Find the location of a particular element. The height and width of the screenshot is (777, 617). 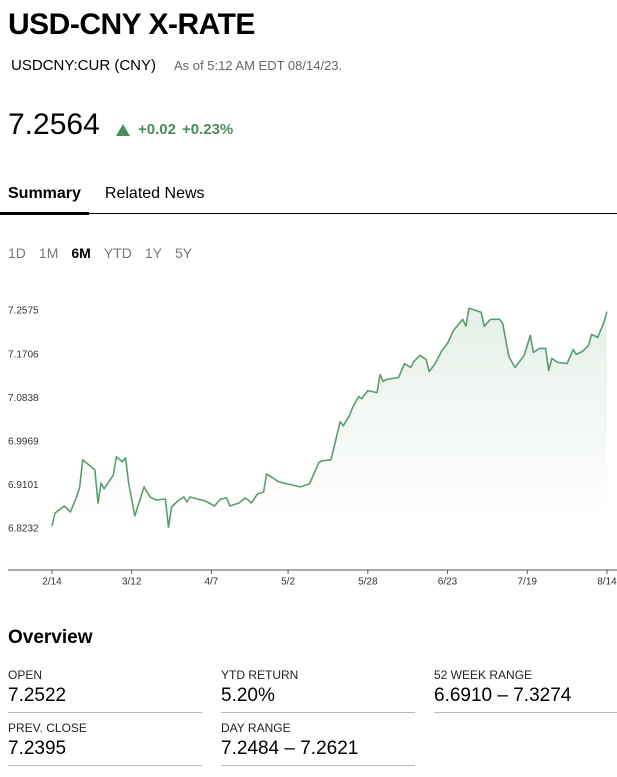

stat-label: YTD RETURN is located at coordinates (260, 675).